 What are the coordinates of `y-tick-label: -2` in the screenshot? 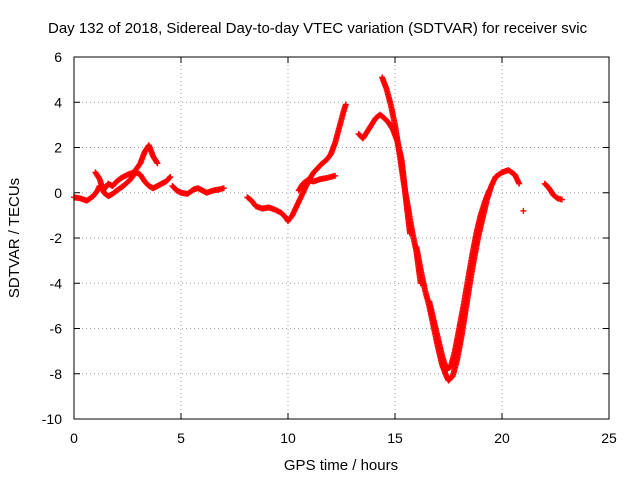 It's located at (56, 238).